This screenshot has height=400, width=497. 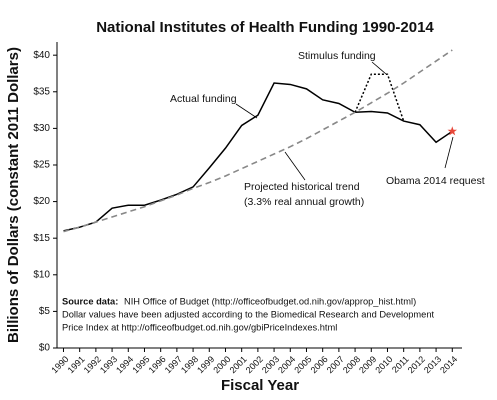 I want to click on x-tick-label: 2008, so click(x=351, y=364).